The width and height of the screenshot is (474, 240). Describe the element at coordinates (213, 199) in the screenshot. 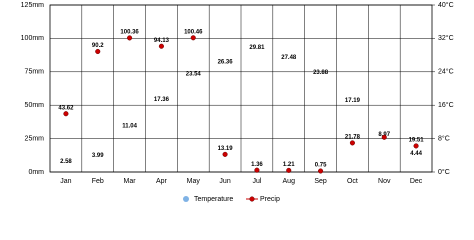

I see `legend-label: Temperature` at that location.